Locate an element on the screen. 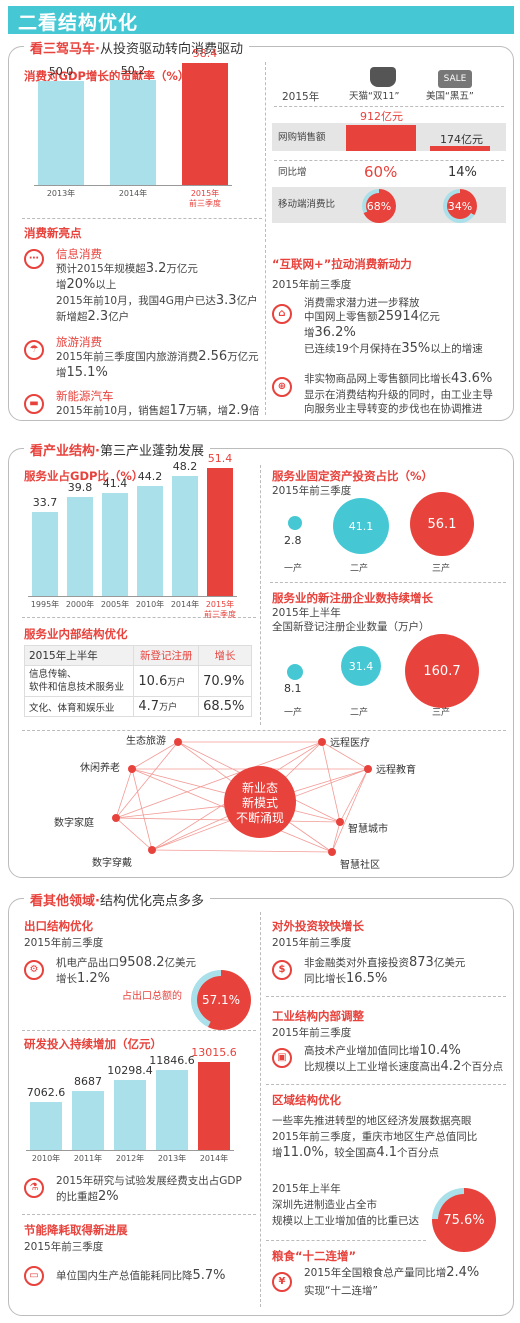  hand-coin-icon: $ is located at coordinates (282, 970).